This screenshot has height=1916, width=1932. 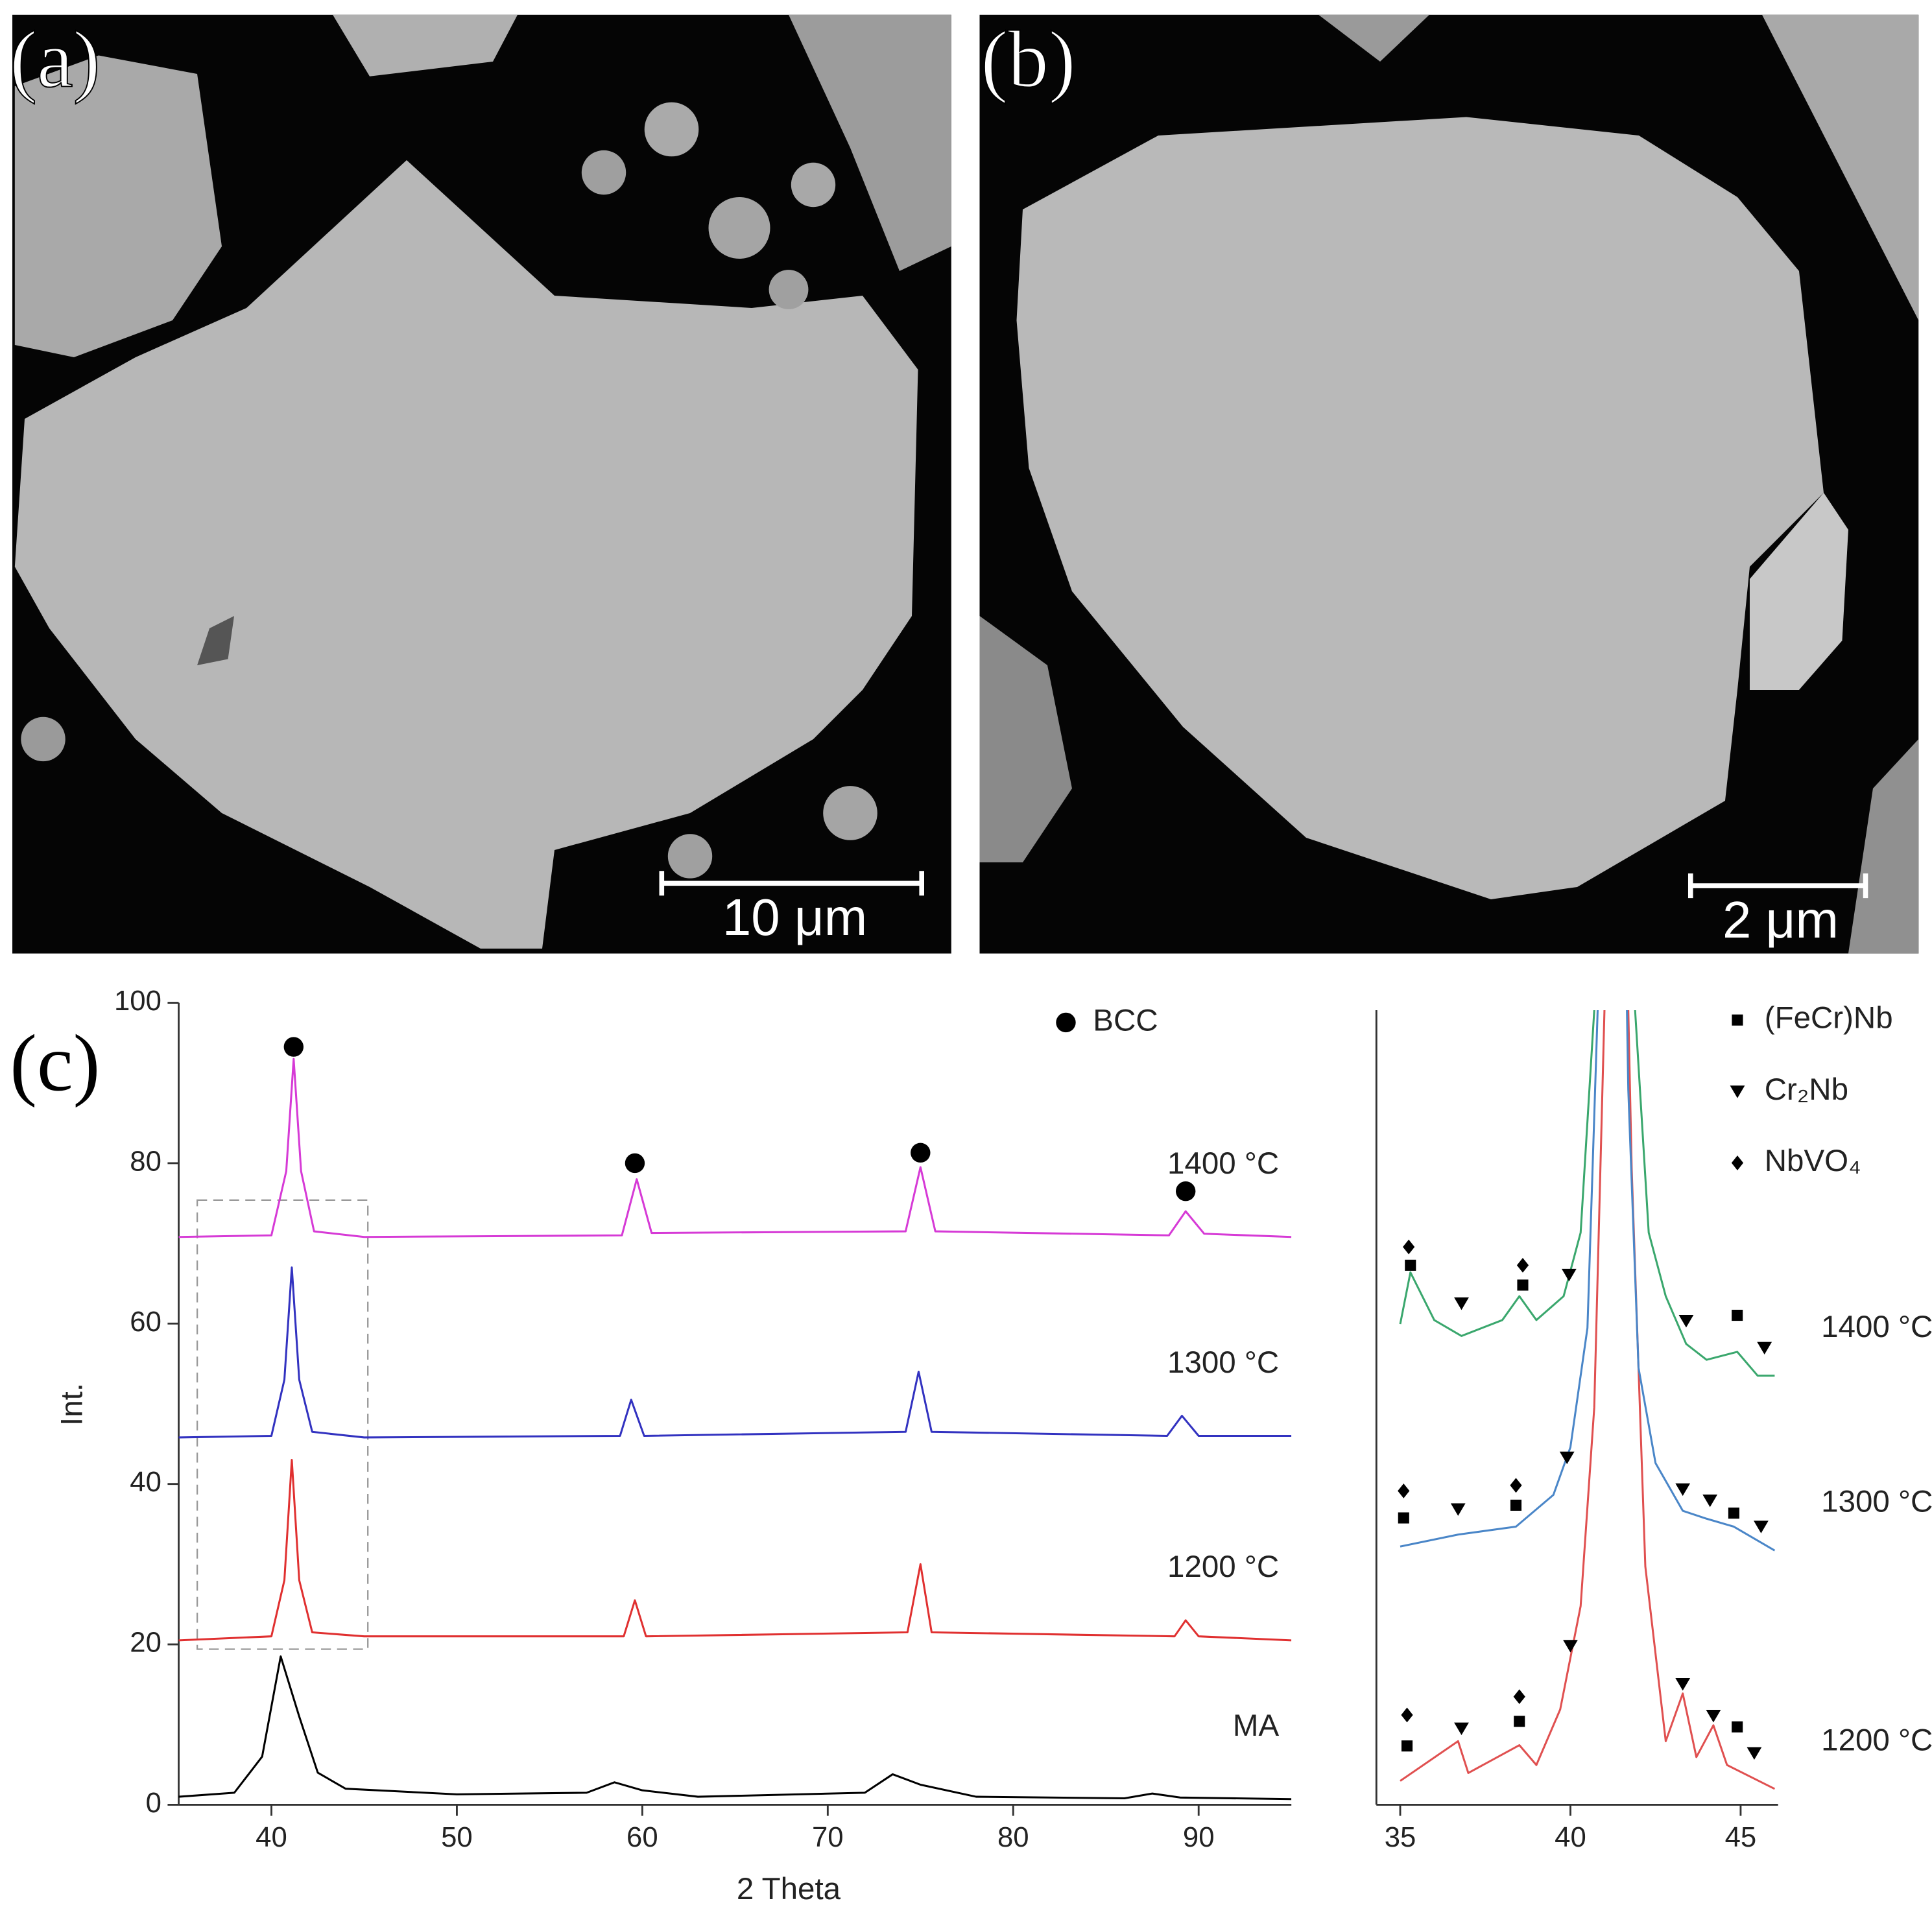 What do you see at coordinates (137, 1001) in the screenshot?
I see `y-tick-label: 100` at bounding box center [137, 1001].